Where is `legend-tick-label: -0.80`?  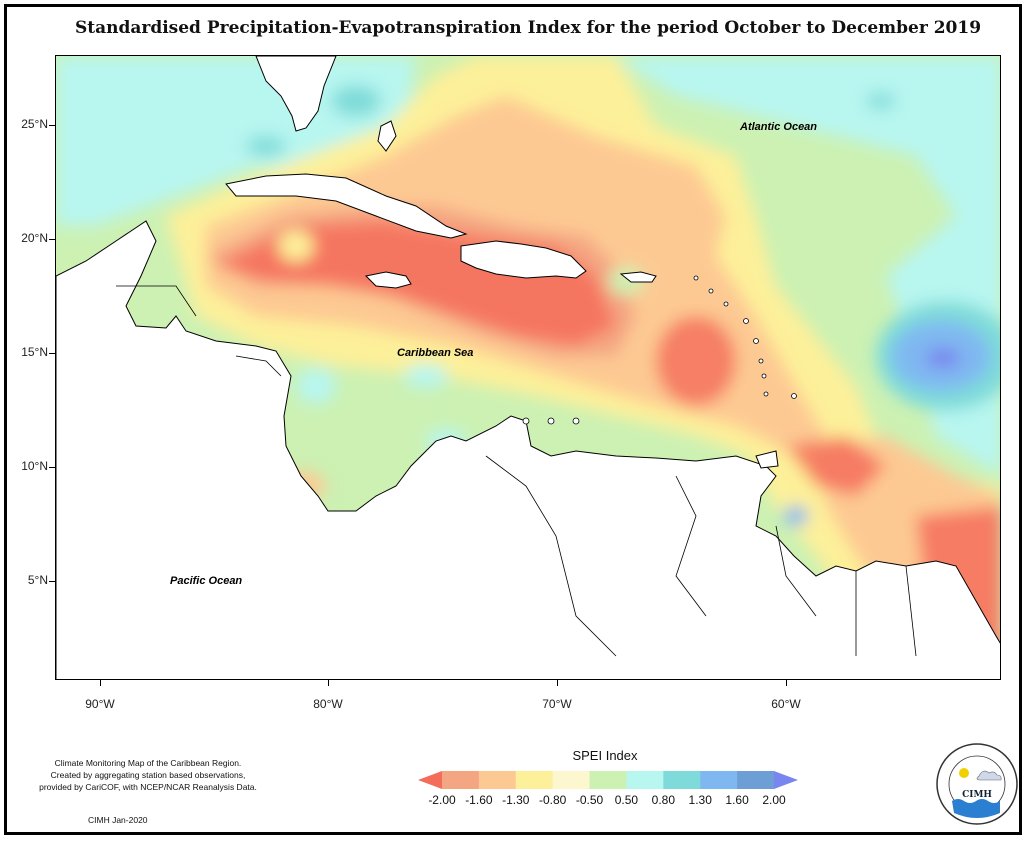
legend-tick-label: -0.80 is located at coordinates (552, 800).